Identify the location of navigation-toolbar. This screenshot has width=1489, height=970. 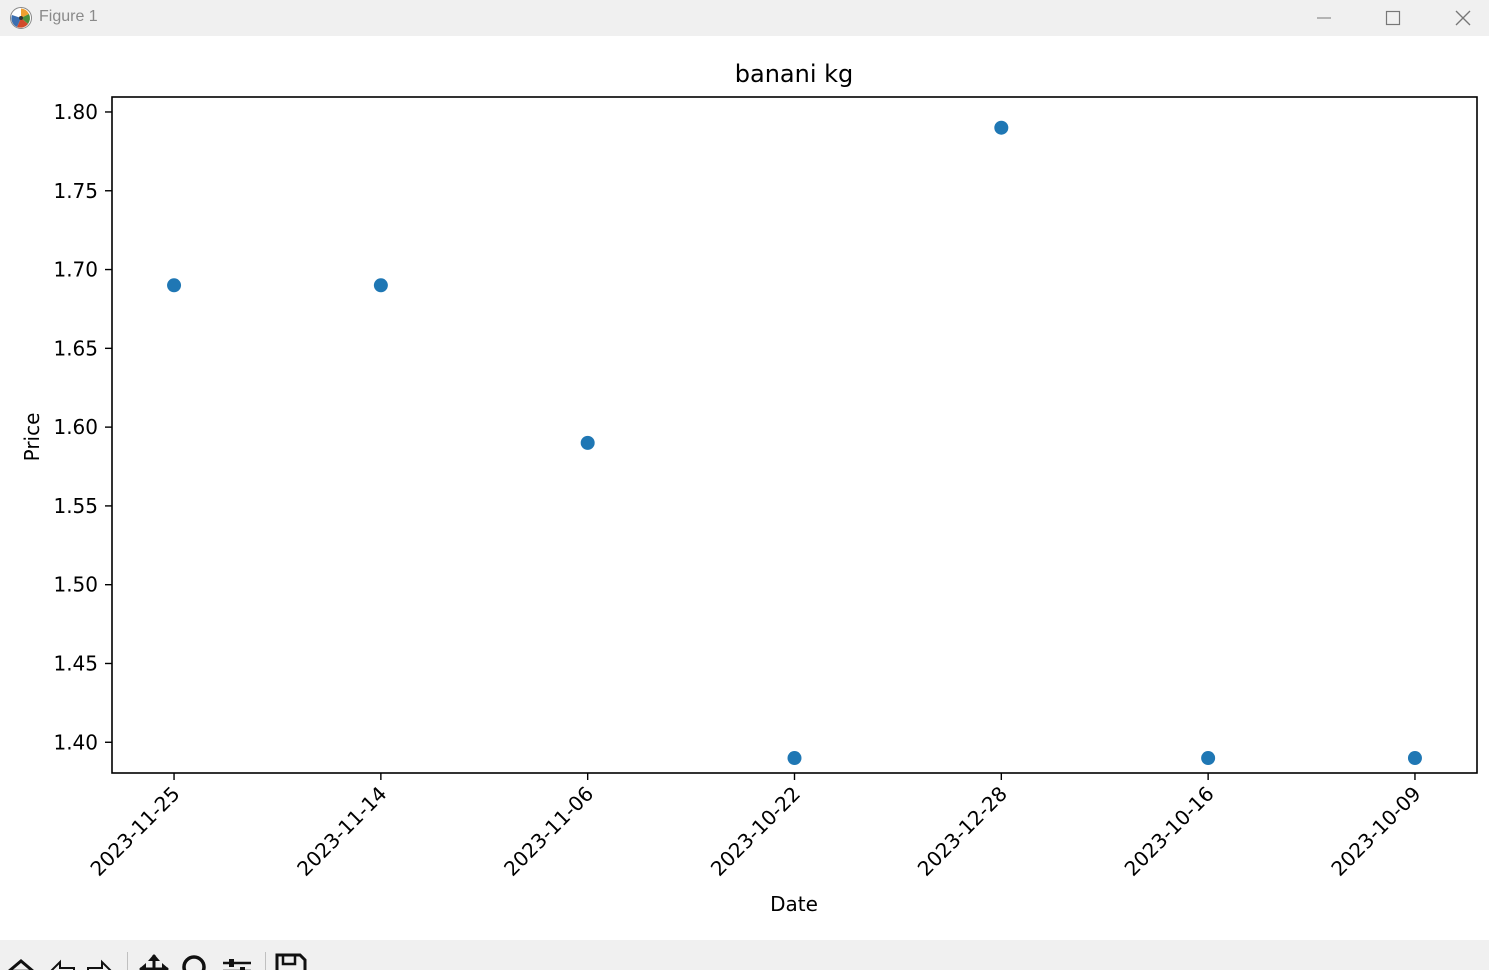
(744, 955).